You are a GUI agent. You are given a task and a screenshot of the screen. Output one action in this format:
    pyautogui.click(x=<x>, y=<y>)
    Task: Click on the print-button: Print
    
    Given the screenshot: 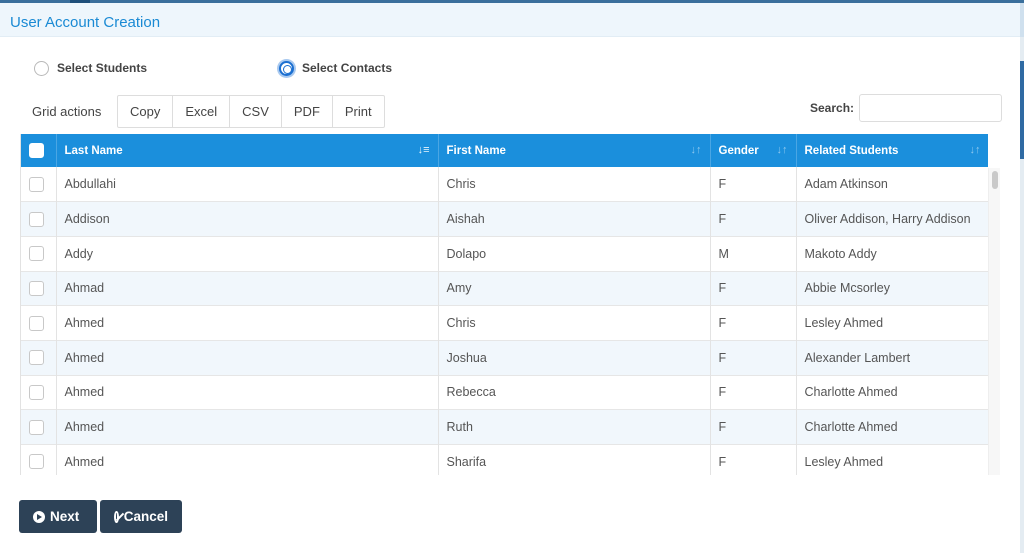 What is the action you would take?
    pyautogui.click(x=358, y=111)
    